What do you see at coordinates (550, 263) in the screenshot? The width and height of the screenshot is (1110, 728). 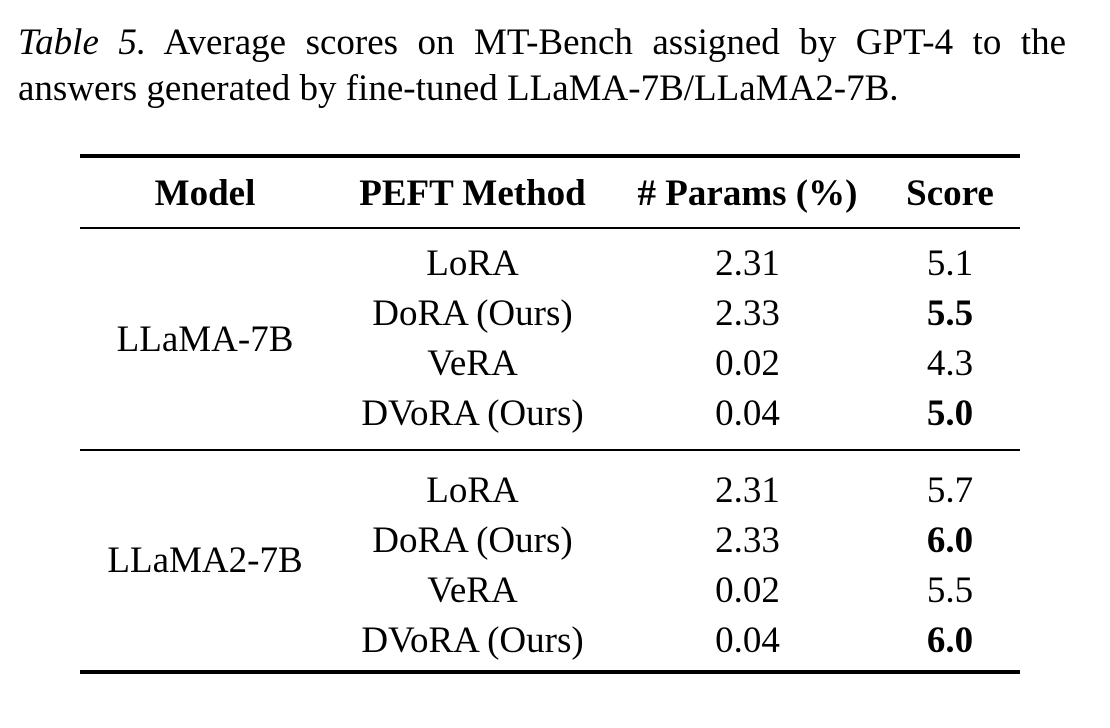 I see `table-row: LoRA 2.31 5.1` at bounding box center [550, 263].